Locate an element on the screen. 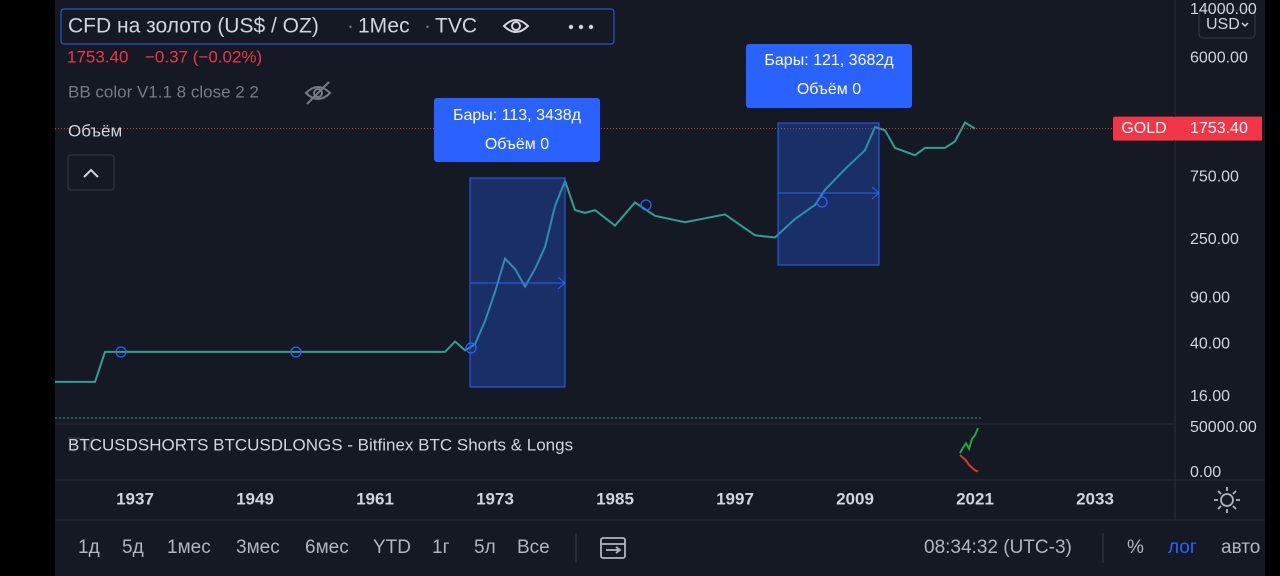 This screenshot has height=576, width=1280. collapse-button is located at coordinates (91, 172).